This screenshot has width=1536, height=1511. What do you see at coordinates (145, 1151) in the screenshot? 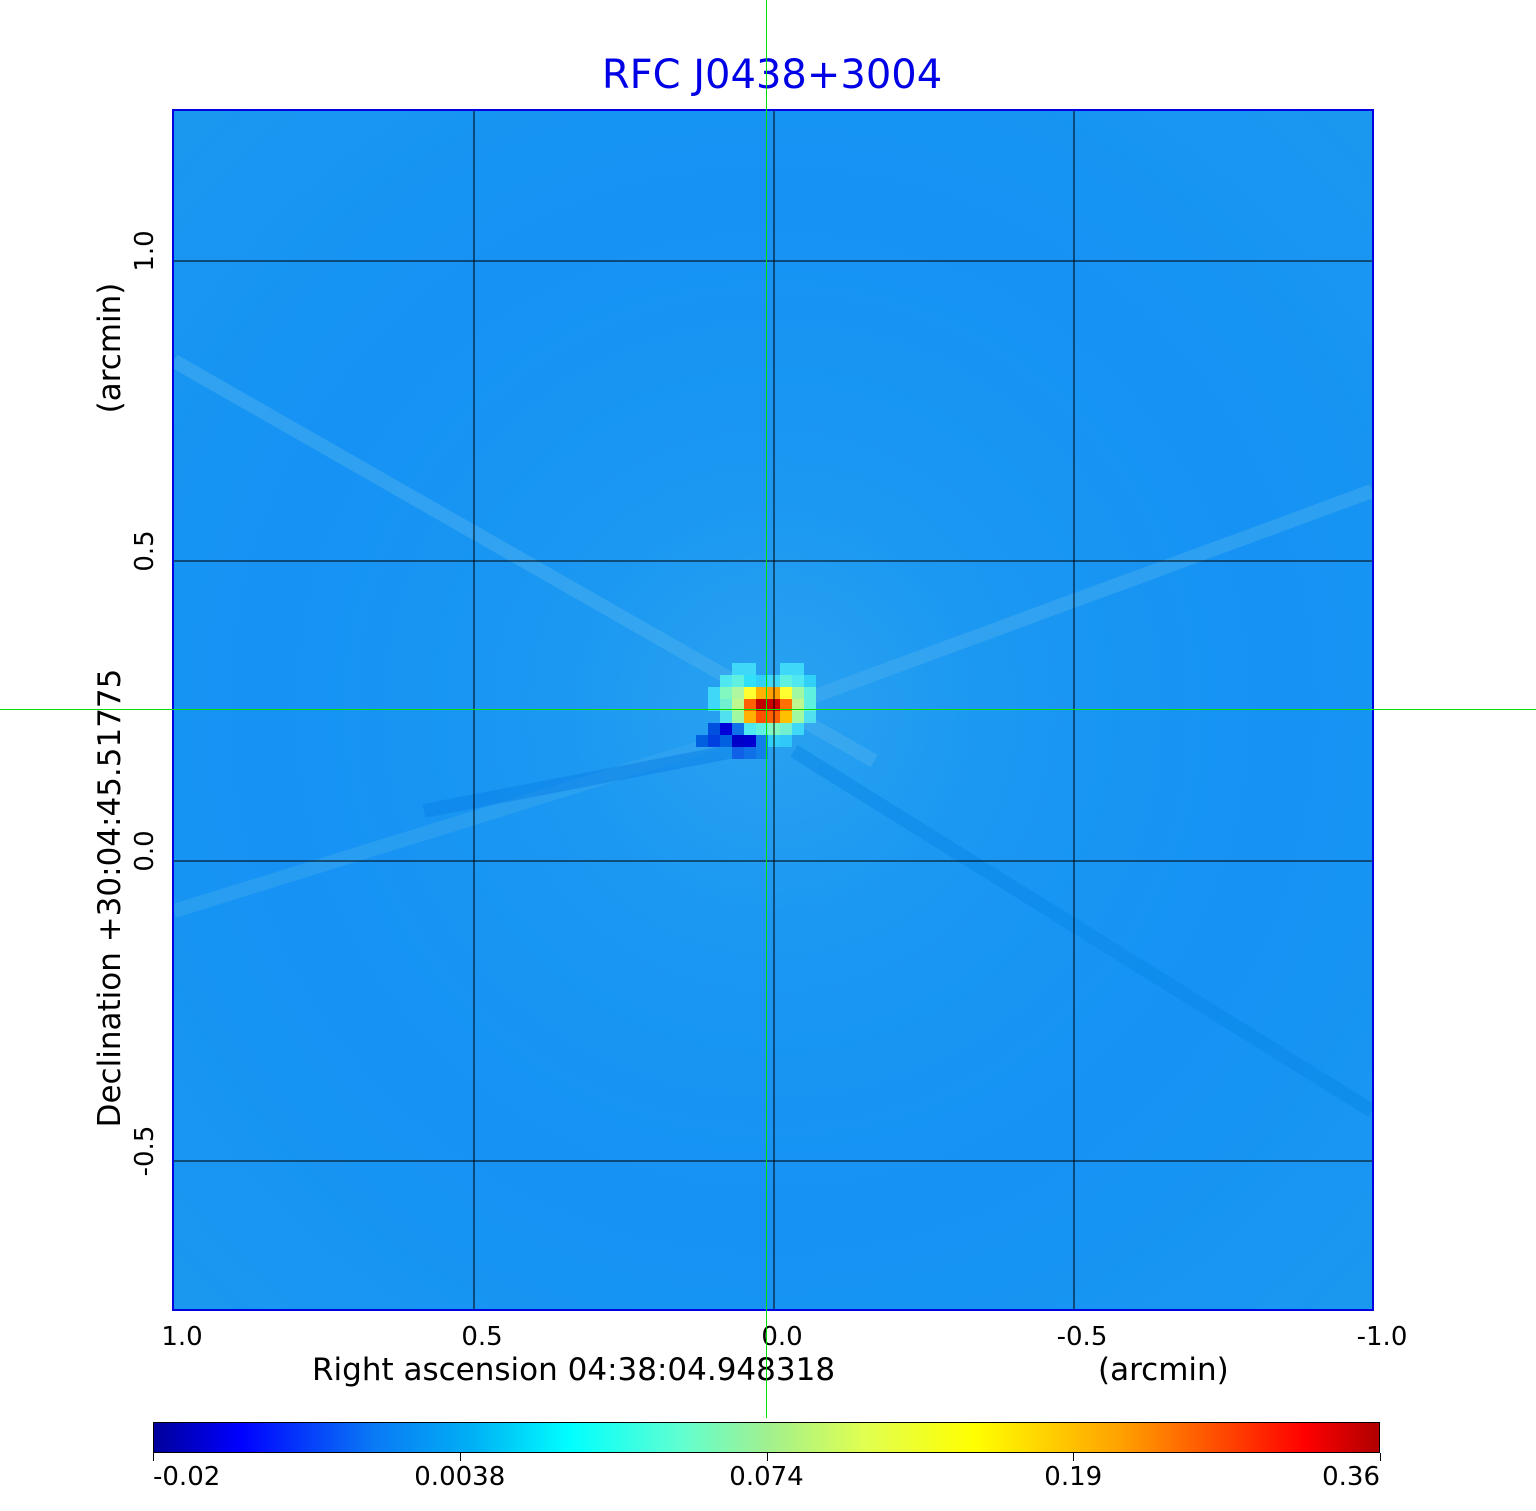
I see `y-tick-label: -0.5` at bounding box center [145, 1151].